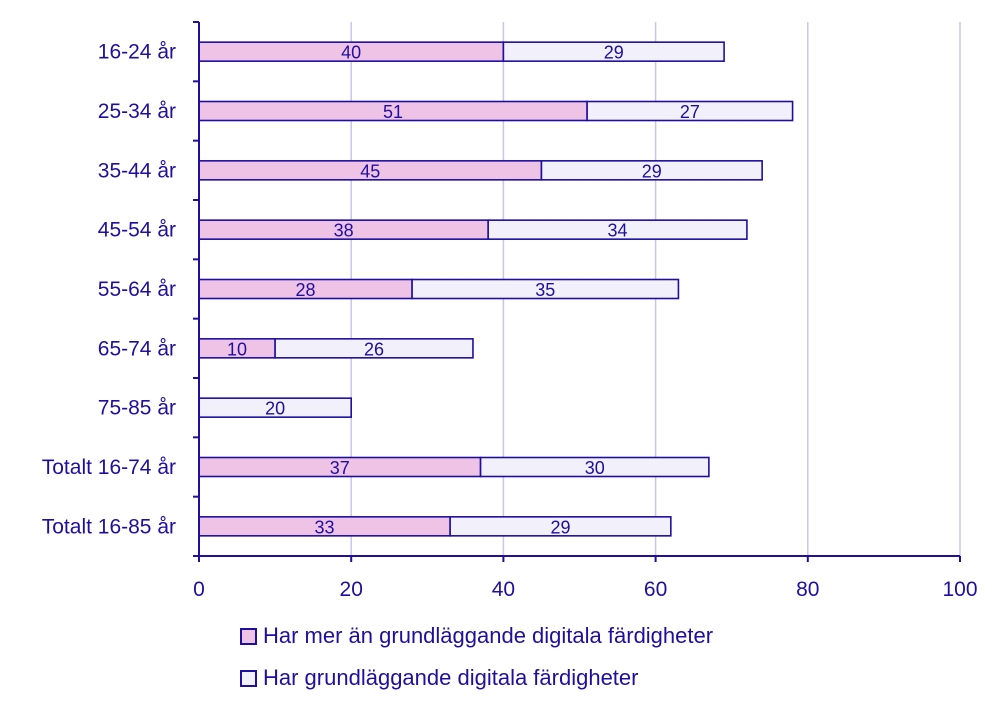 The width and height of the screenshot is (1004, 710). Describe the element at coordinates (959, 589) in the screenshot. I see `x-tick-label-100: 100` at that location.